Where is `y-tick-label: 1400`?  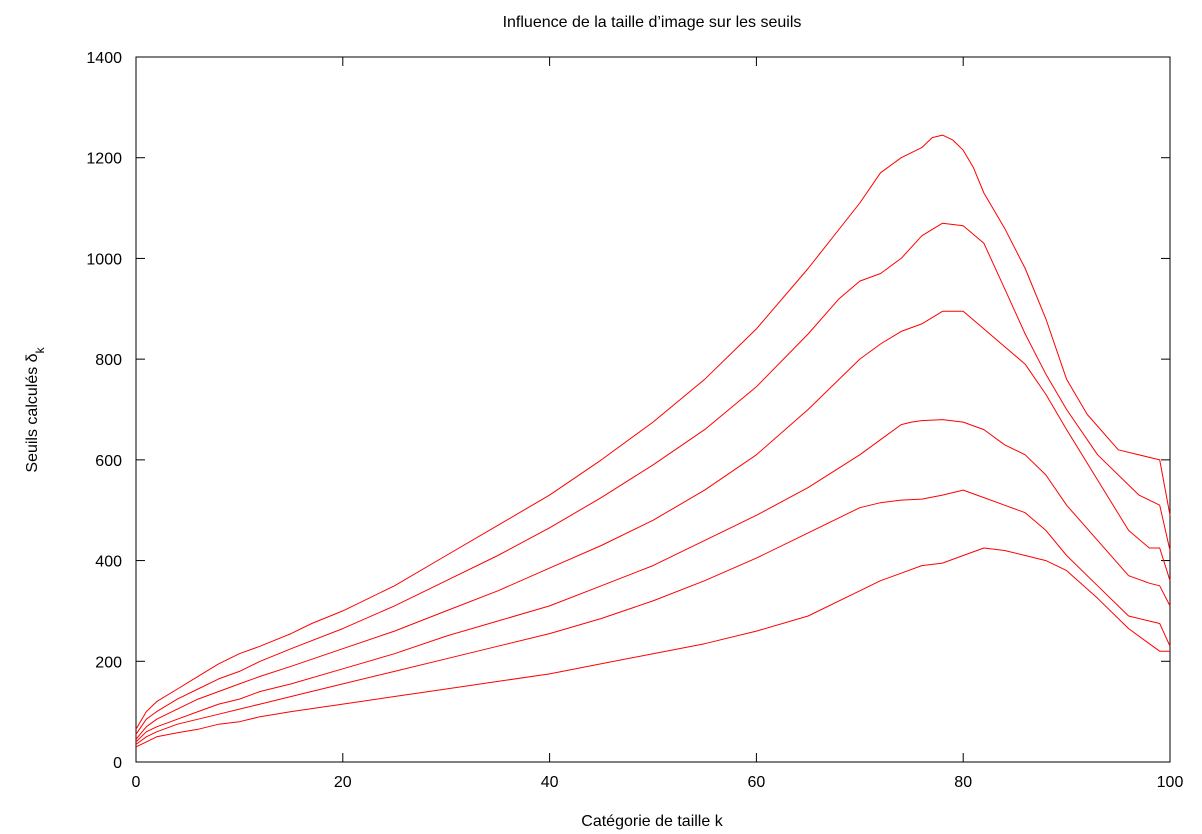
y-tick-label: 1400 is located at coordinates (104, 58).